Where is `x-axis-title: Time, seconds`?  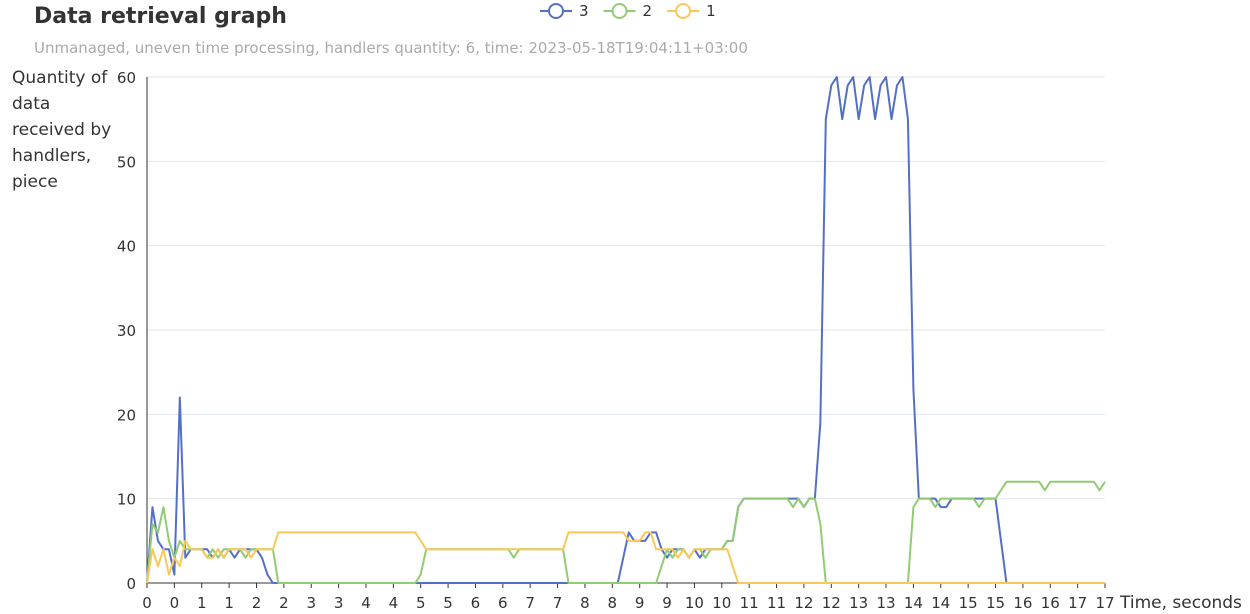 x-axis-title: Time, seconds is located at coordinates (1180, 603).